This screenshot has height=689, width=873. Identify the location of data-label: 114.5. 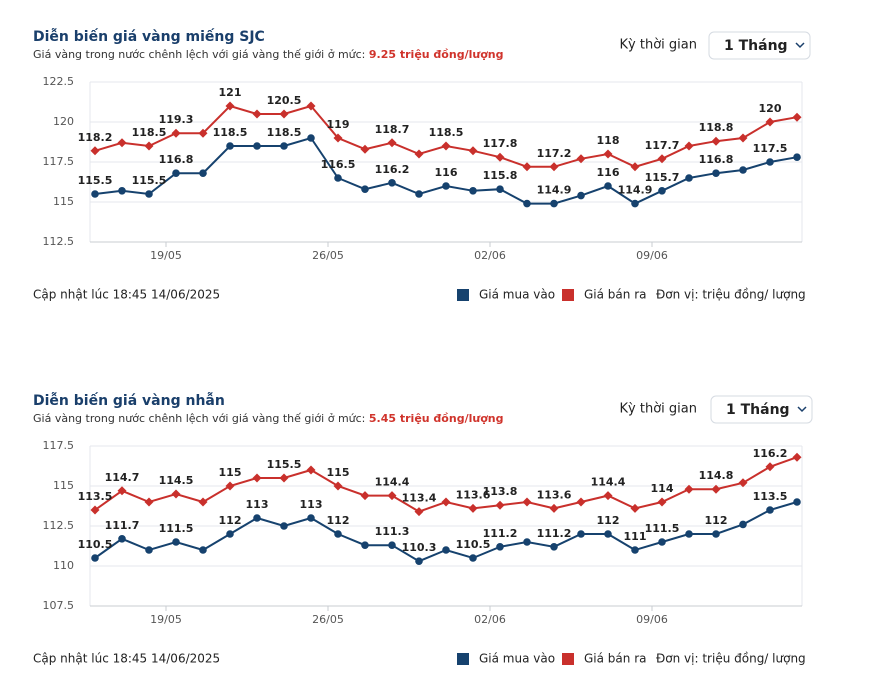
(176, 480).